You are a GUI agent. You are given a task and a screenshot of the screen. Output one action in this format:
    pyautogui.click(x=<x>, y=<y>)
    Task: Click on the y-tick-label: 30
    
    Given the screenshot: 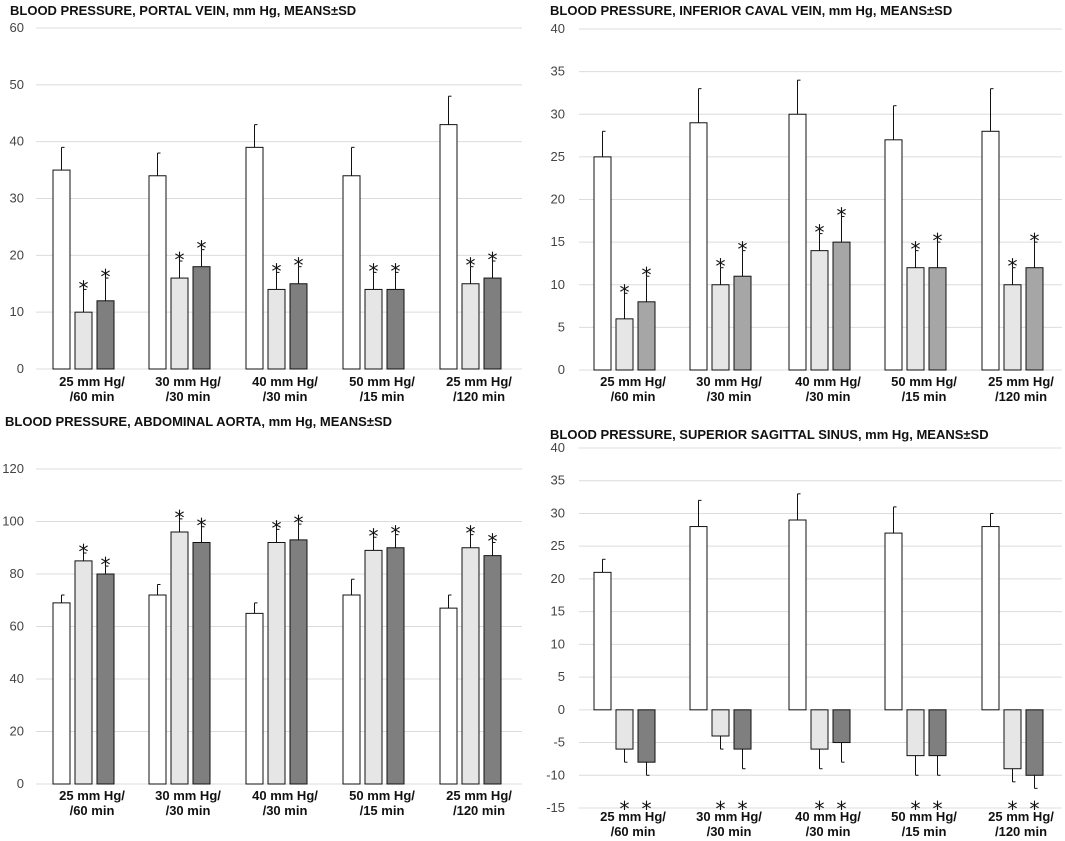 What is the action you would take?
    pyautogui.click(x=17, y=198)
    